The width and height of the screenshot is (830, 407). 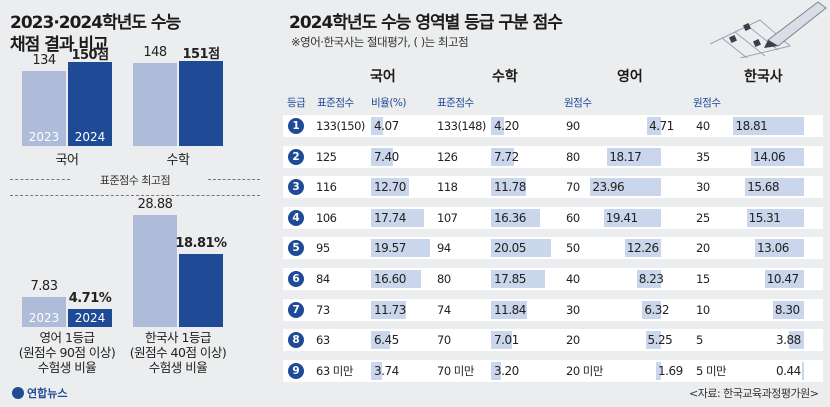 What do you see at coordinates (455, 371) in the screenshot?
I see `math-score: 70 미만` at bounding box center [455, 371].